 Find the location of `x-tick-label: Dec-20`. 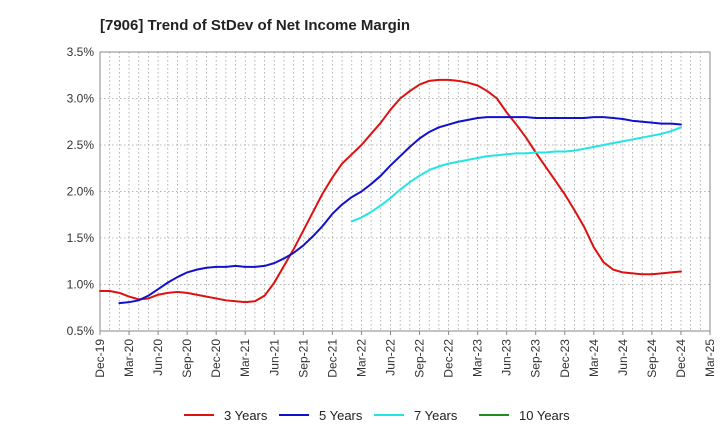

x-tick-label: Dec-20 is located at coordinates (216, 358).